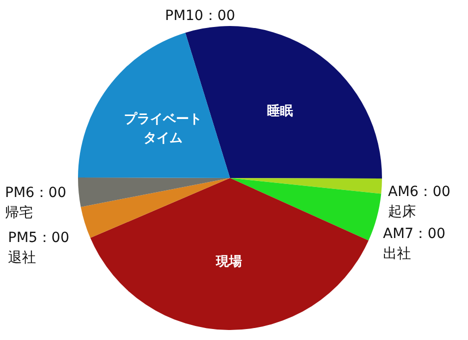 This screenshot has width=468, height=340. What do you see at coordinates (200, 16) in the screenshot?
I see `text: PM10：00` at bounding box center [200, 16].